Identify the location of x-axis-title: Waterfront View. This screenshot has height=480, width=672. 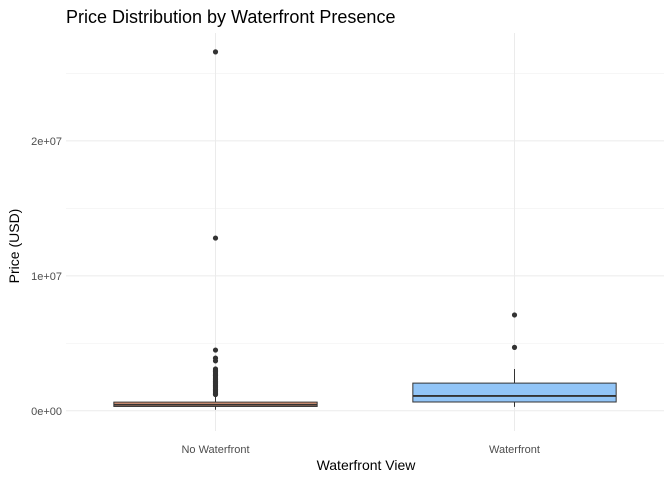
(367, 465).